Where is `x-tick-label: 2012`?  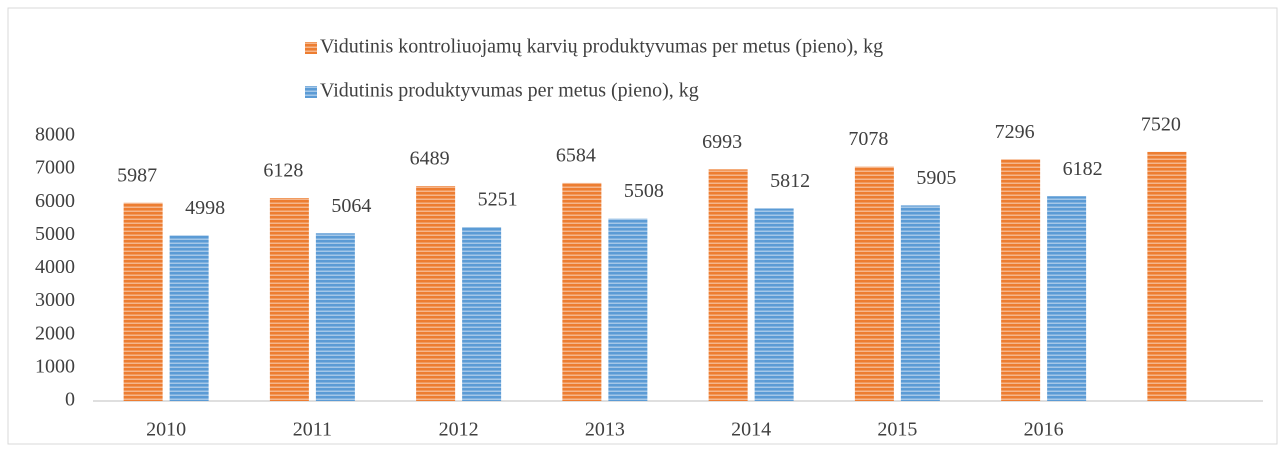 x-tick-label: 2012 is located at coordinates (459, 430).